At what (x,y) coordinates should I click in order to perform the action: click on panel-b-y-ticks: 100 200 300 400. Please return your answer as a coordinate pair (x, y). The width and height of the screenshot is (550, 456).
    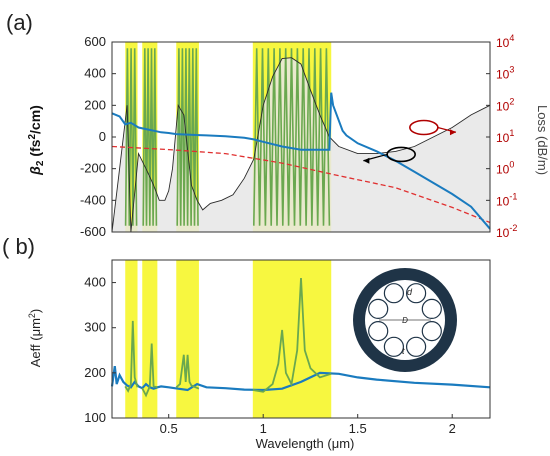
    Looking at the image, I should click on (100, 350).